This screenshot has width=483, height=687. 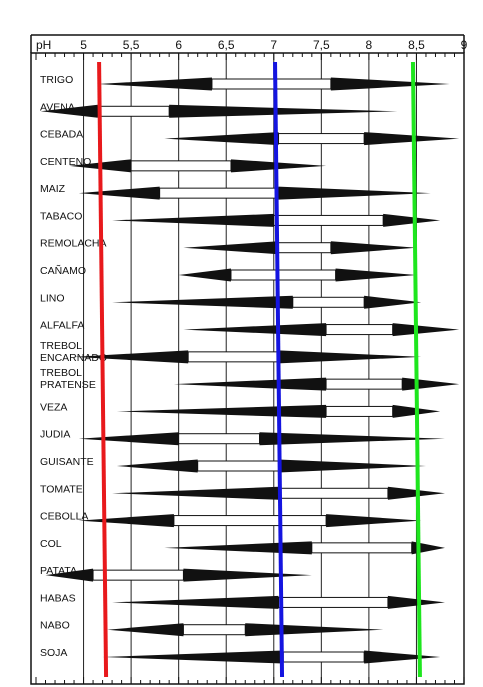 I want to click on crop-label-1-0: AVENA, so click(x=57, y=107).